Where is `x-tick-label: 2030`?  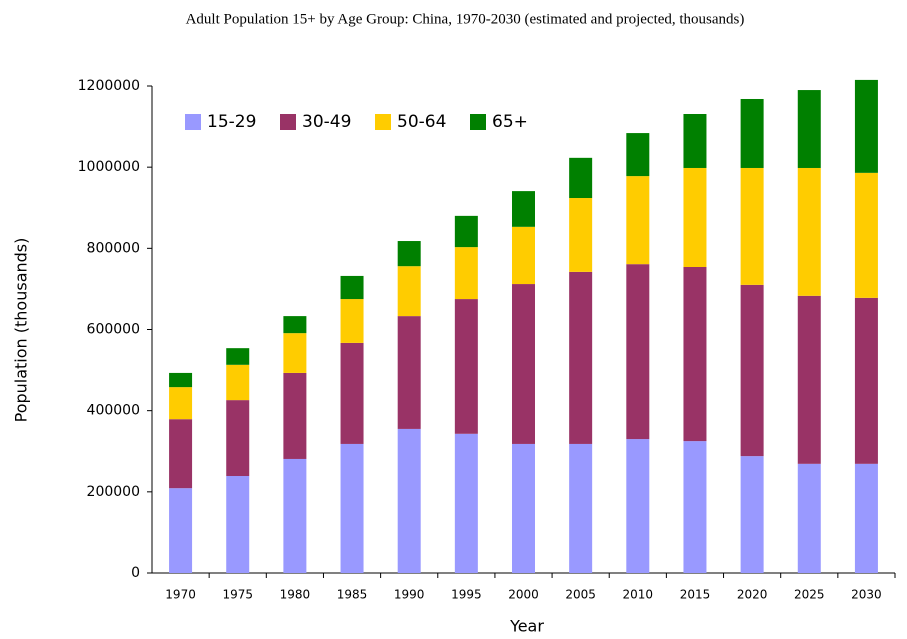 x-tick-label: 2030 is located at coordinates (866, 595).